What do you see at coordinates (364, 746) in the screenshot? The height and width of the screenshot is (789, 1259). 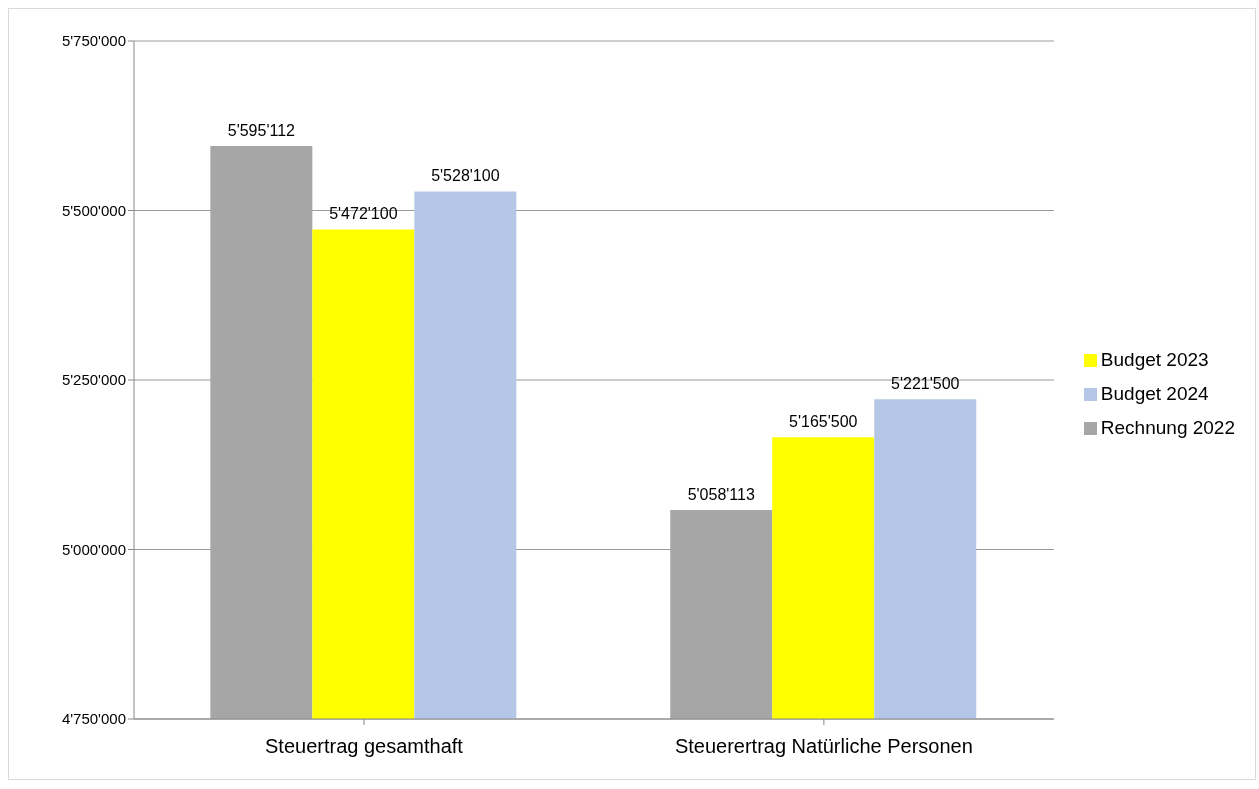 I see `x-tick-label: Steuertrag gesamthaft` at bounding box center [364, 746].